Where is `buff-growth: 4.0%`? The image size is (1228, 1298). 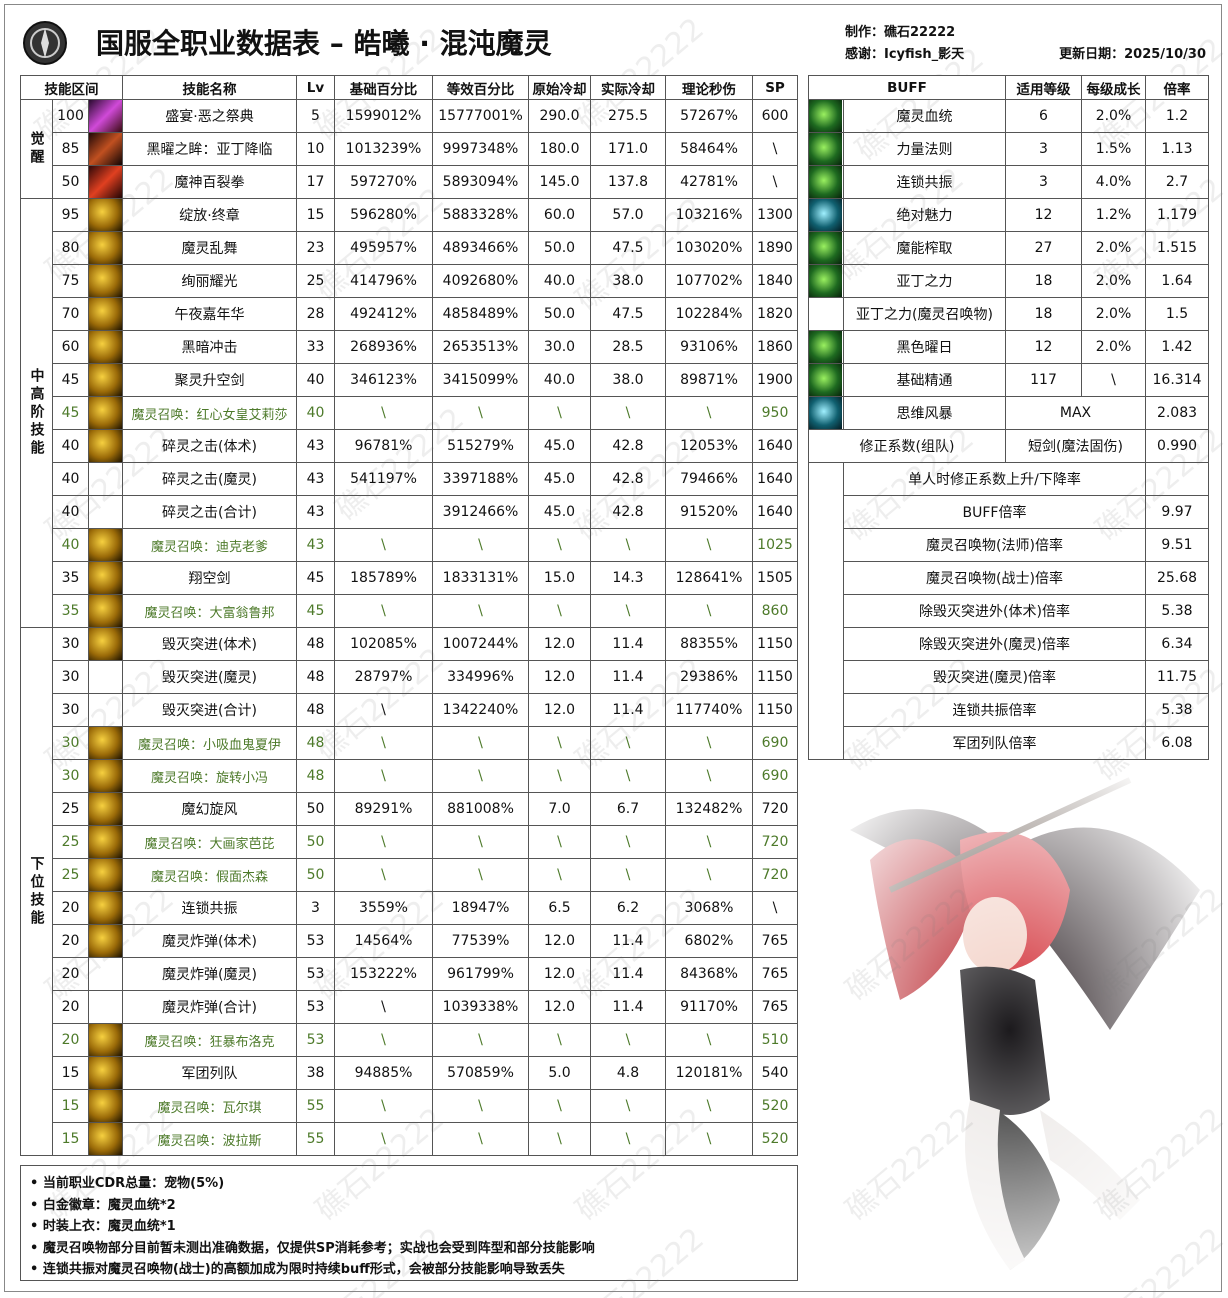
buff-growth: 4.0% is located at coordinates (1113, 182).